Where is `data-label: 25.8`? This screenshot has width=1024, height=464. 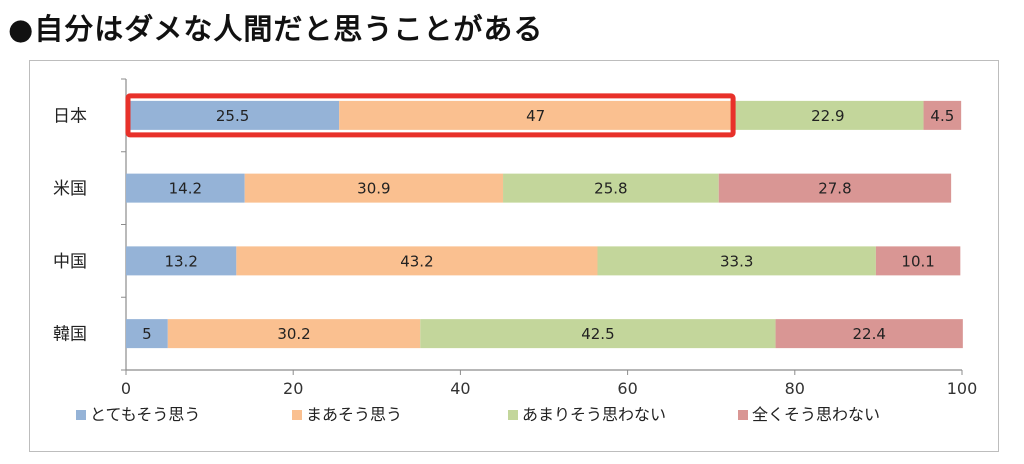
data-label: 25.8 is located at coordinates (610, 189).